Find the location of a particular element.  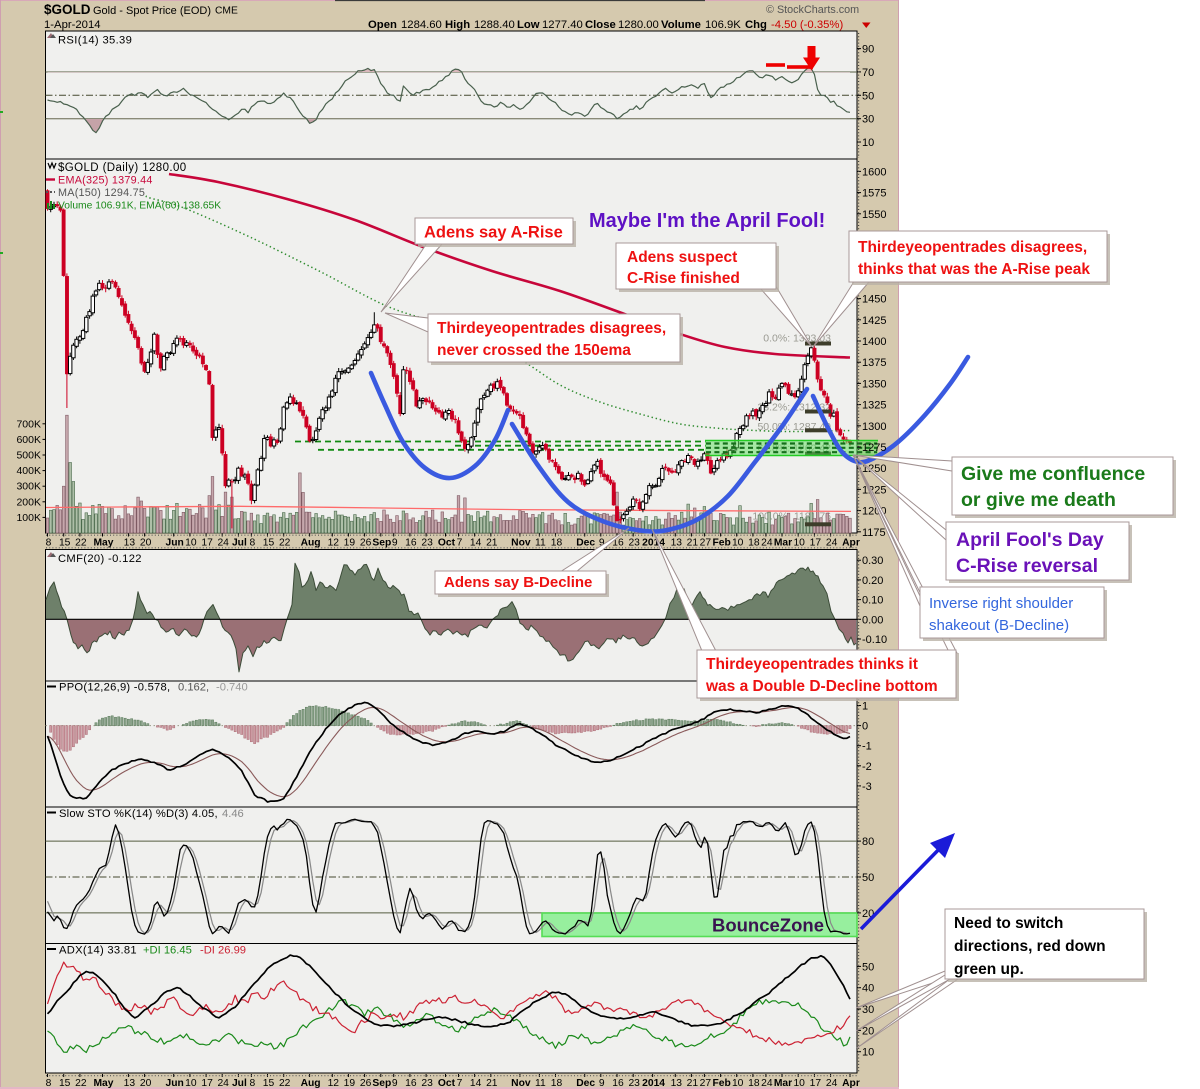

svg-text: 1450 is located at coordinates (874, 300).